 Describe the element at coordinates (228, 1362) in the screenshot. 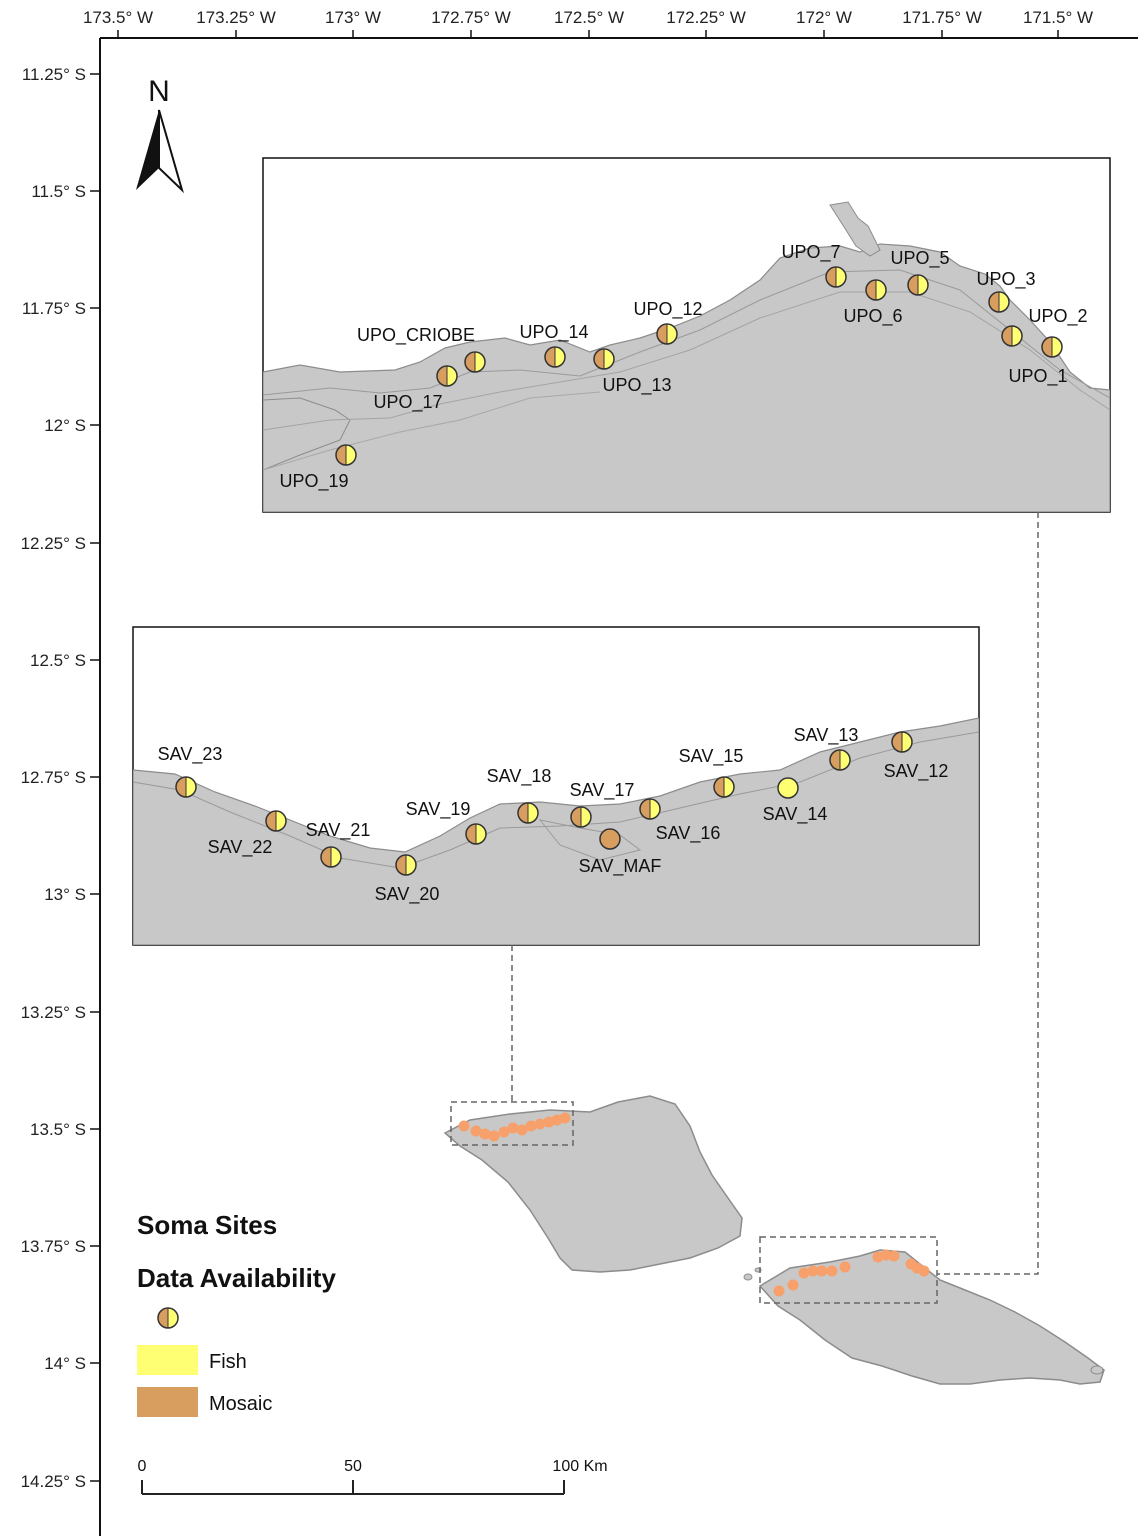

I see `legend-label-fish: Fish` at that location.